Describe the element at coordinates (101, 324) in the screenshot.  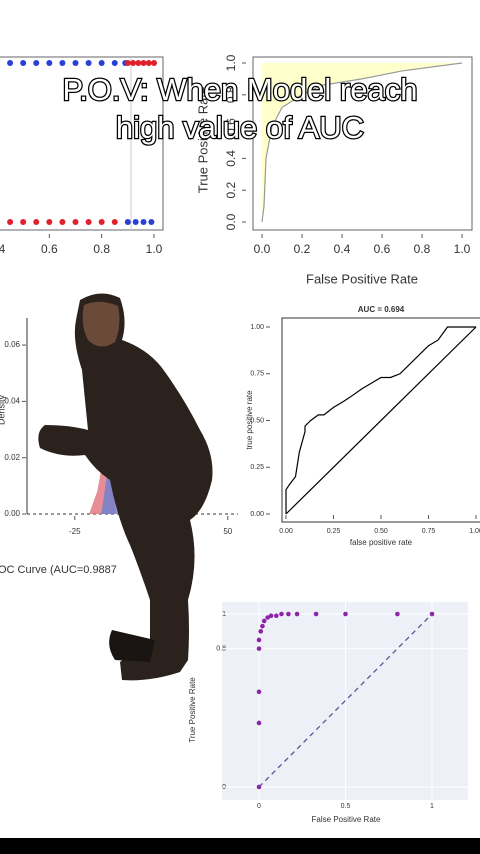
I see `face` at that location.